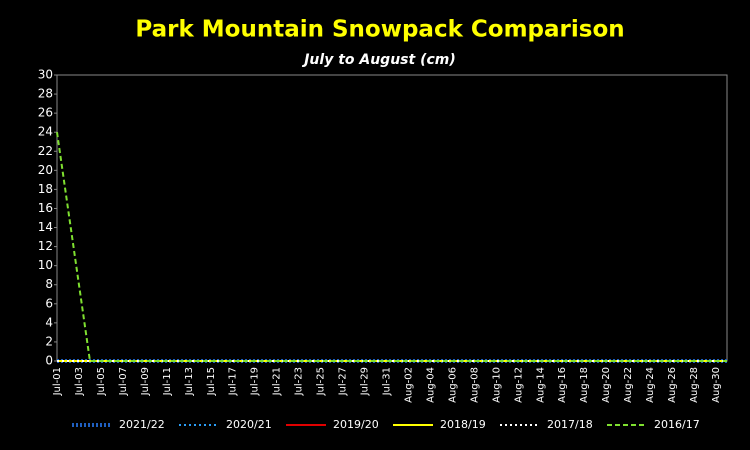  Describe the element at coordinates (540, 385) in the screenshot. I see `x-tick-label: Aug-14` at that location.